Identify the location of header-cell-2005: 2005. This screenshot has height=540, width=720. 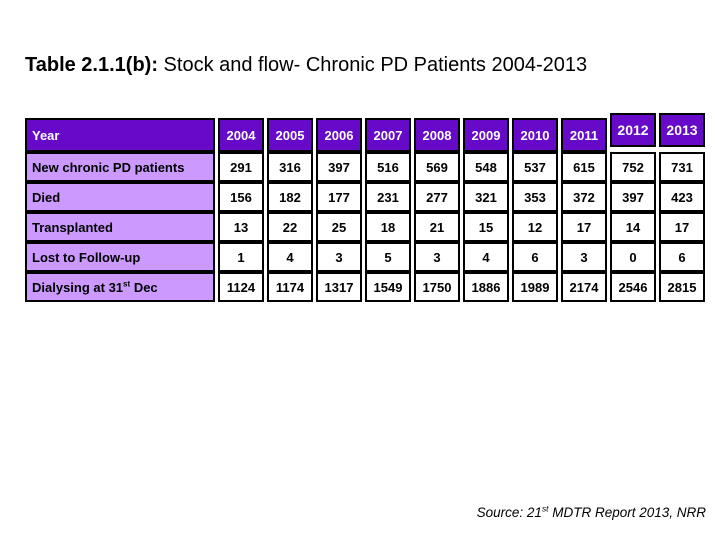
(290, 135).